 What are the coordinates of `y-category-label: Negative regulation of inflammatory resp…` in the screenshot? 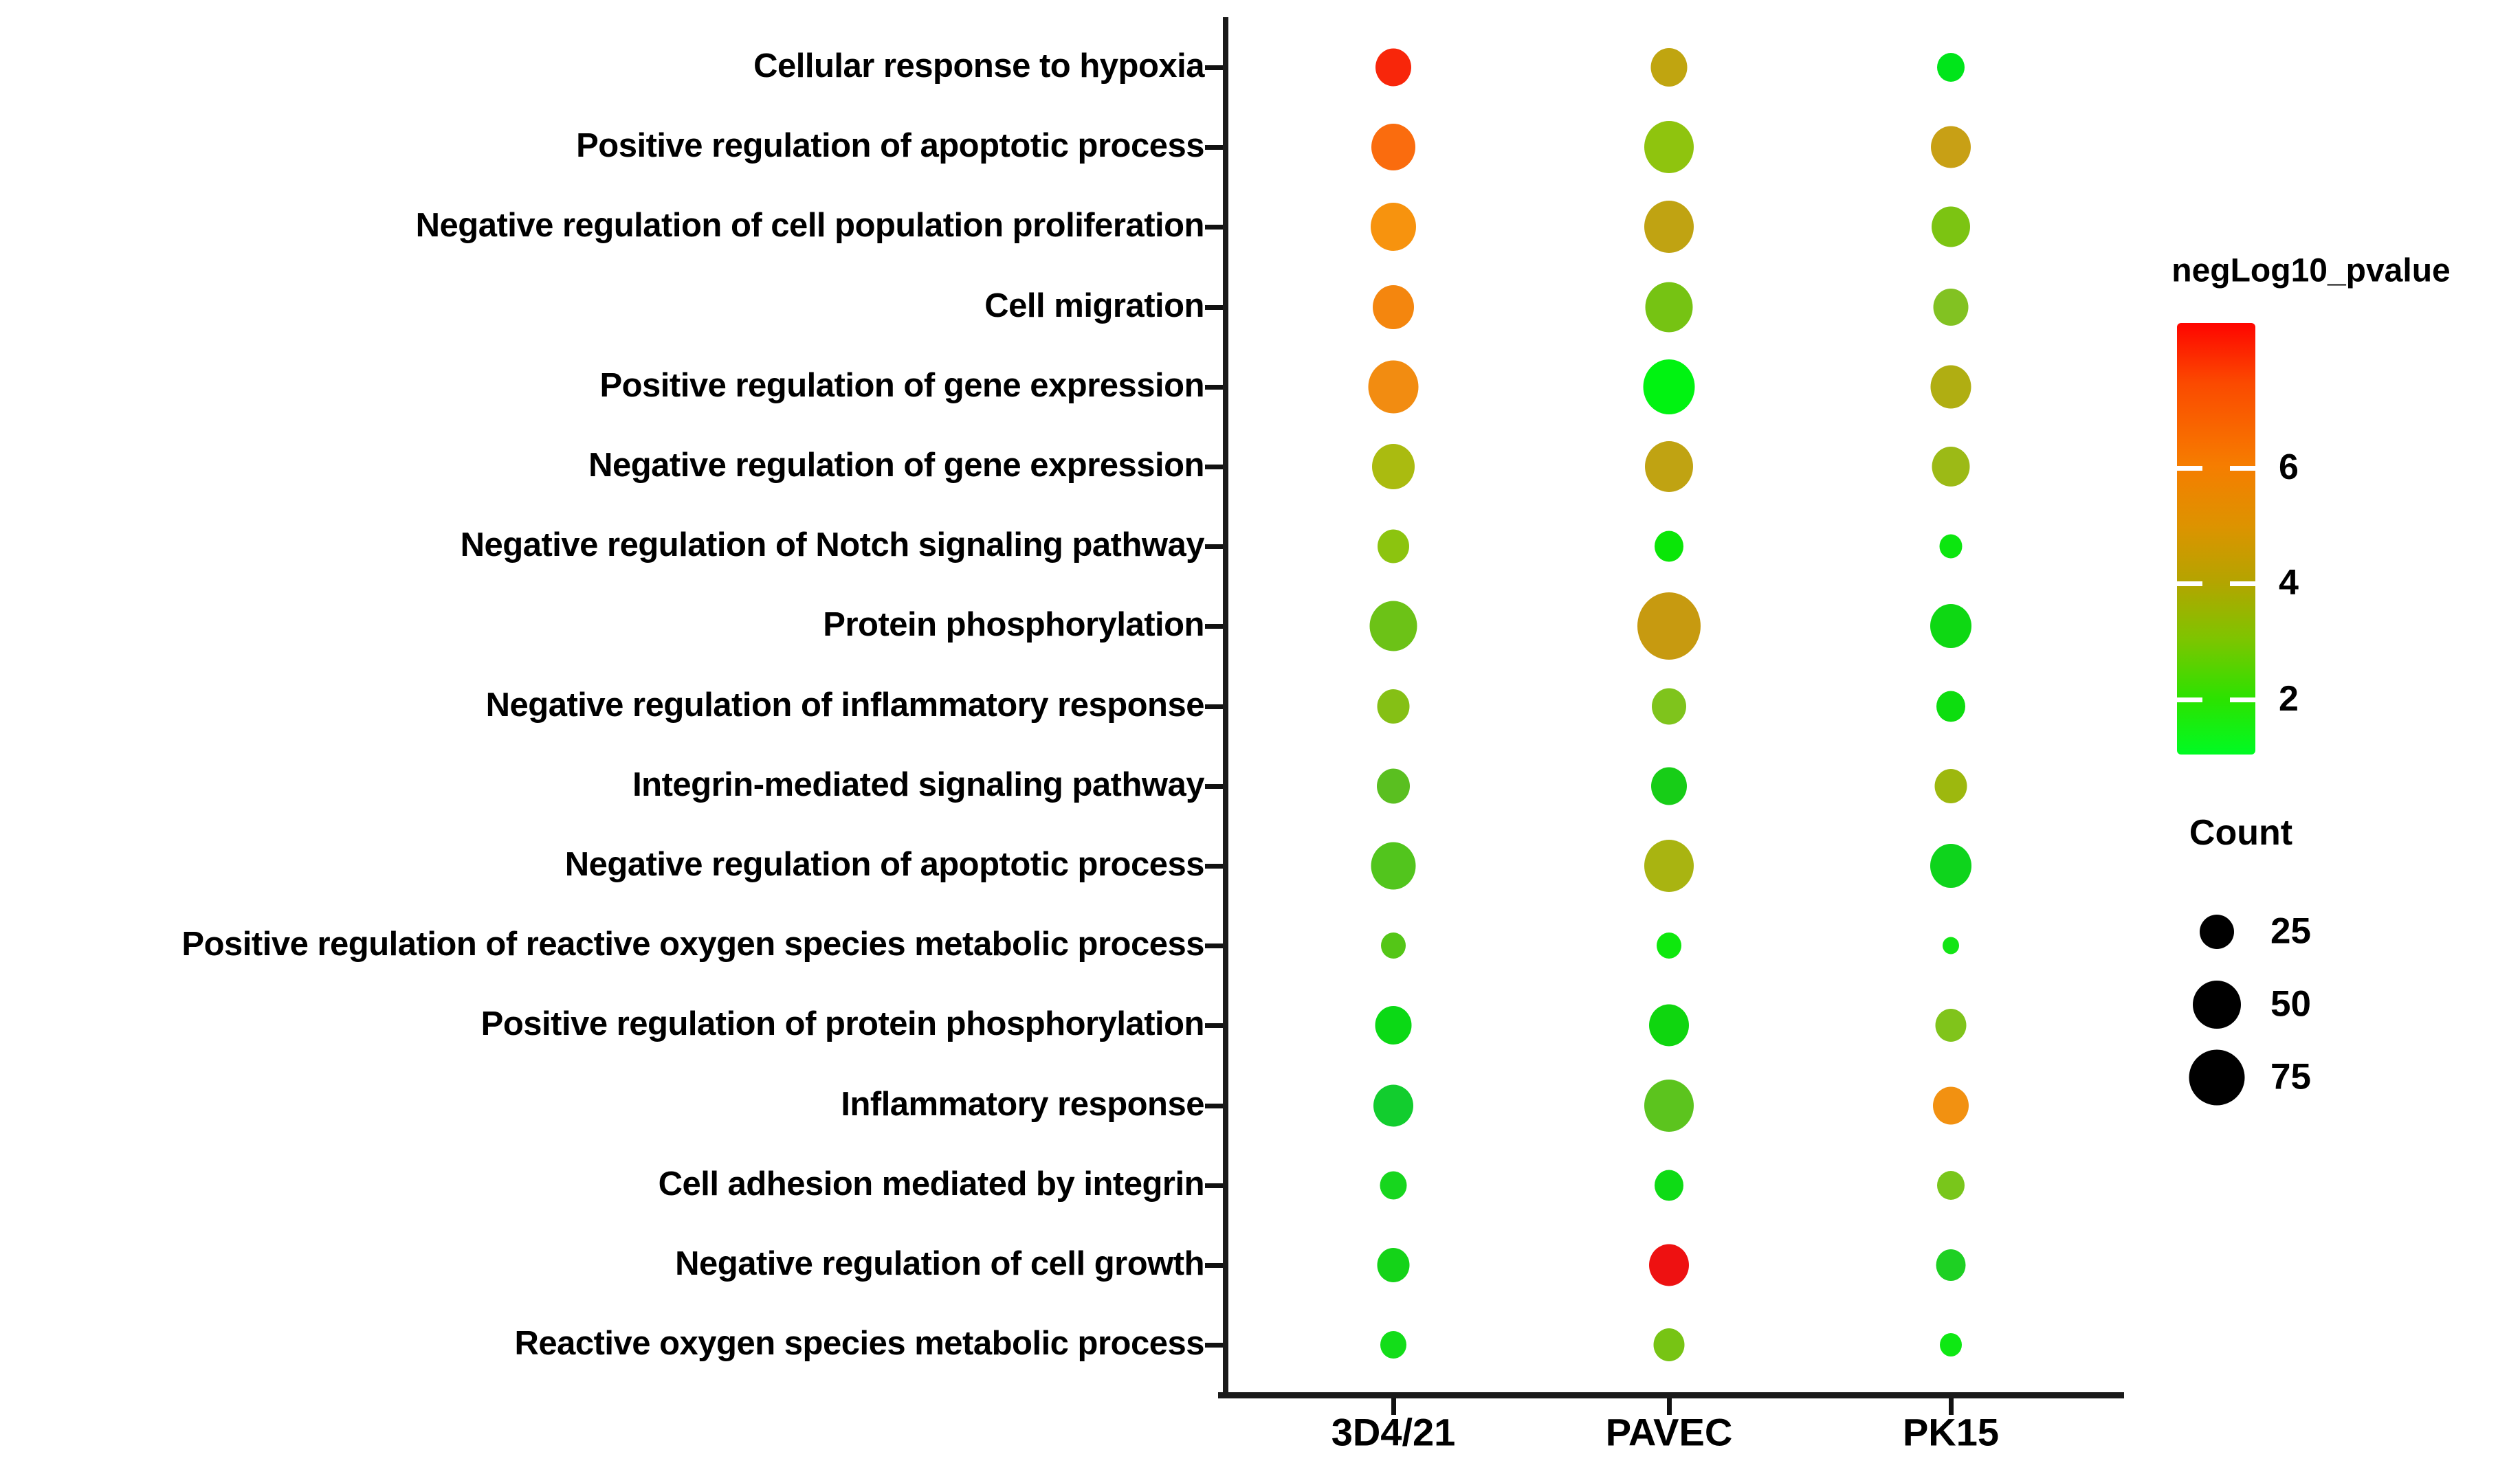 It's located at (845, 705).